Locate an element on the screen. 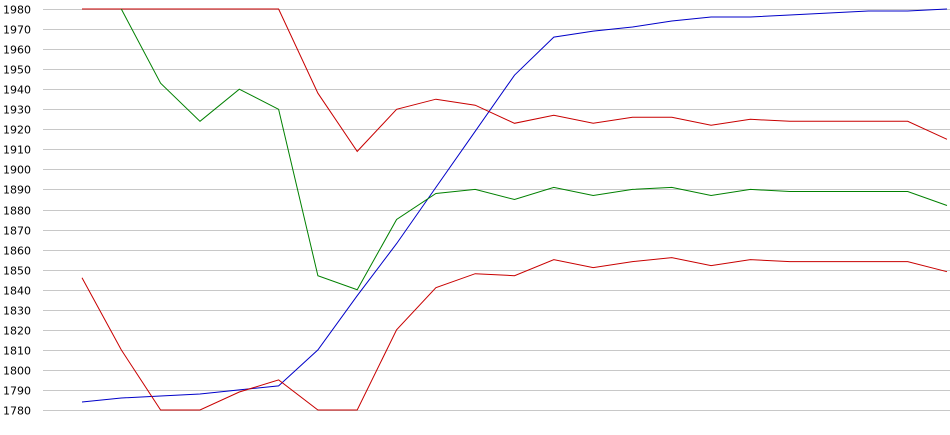  y-tick-label: 1960 is located at coordinates (17, 50).